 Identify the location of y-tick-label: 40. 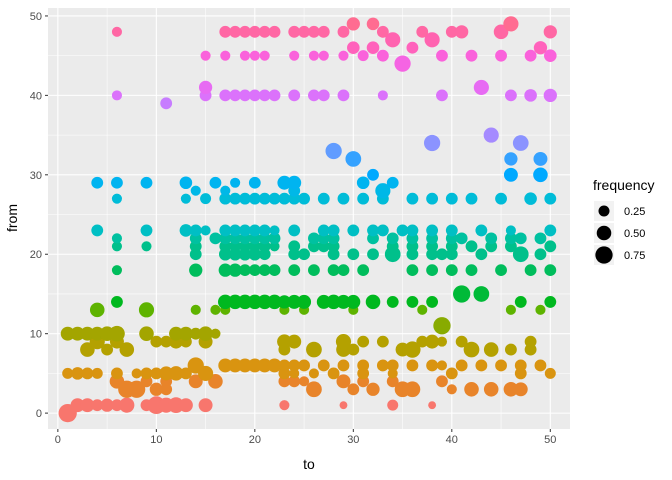
(36, 96).